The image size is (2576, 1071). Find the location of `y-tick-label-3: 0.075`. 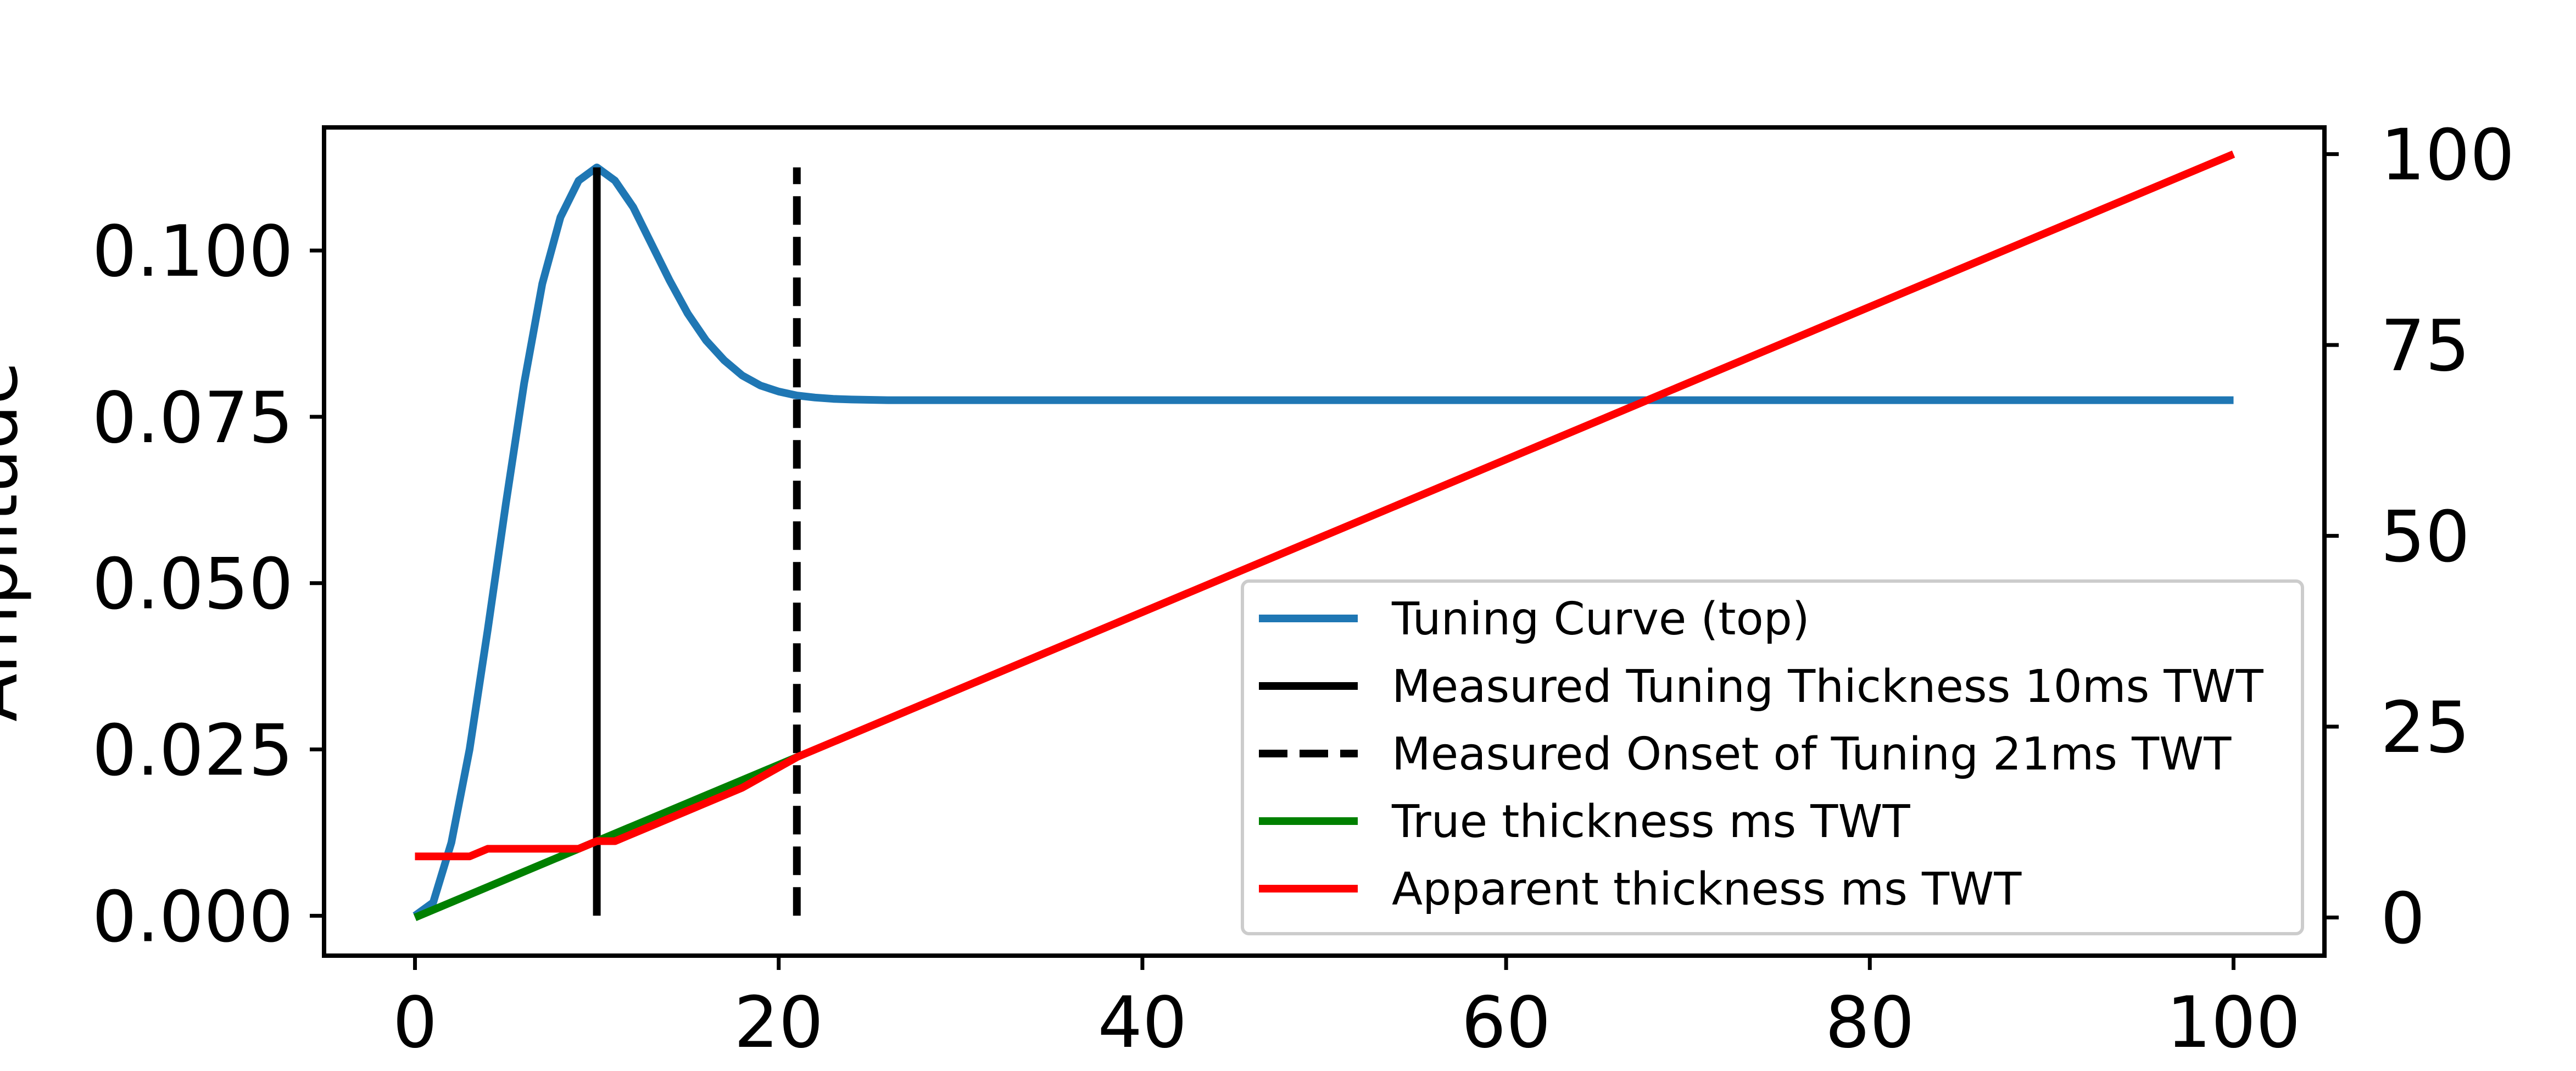

y-tick-label-3: 0.075 is located at coordinates (192, 418).